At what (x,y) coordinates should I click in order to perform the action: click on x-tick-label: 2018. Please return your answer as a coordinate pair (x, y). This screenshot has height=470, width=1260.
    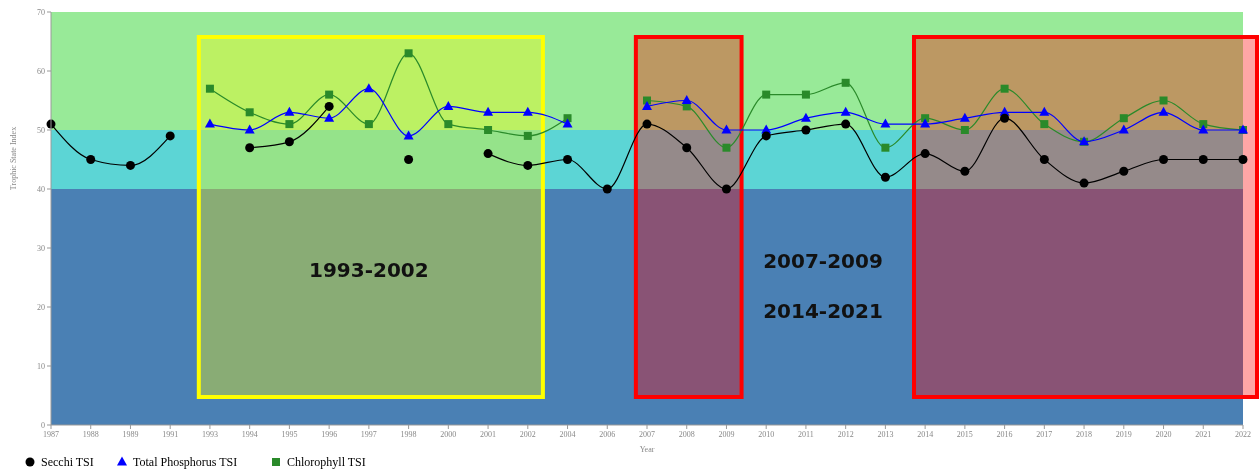
    Looking at the image, I should click on (1084, 434).